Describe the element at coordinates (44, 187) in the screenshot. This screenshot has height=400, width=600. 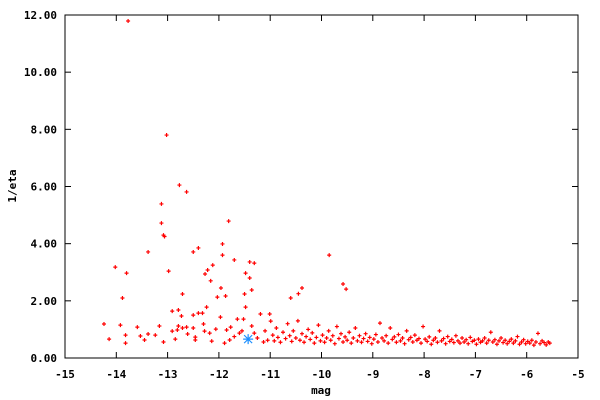
I see `y-tick-label: 6.00` at that location.